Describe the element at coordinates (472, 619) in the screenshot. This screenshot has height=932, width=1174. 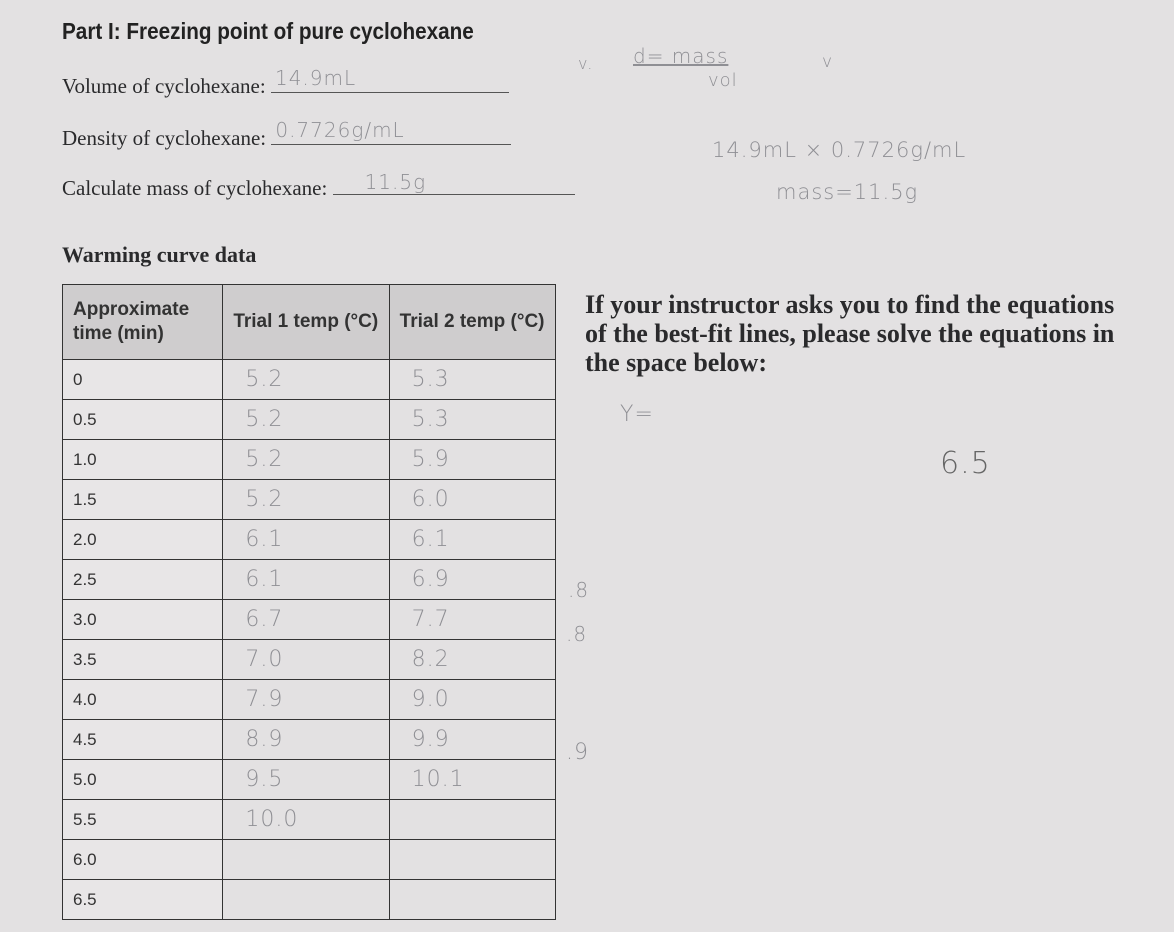
I see `trial2-cell: 7.7` at that location.